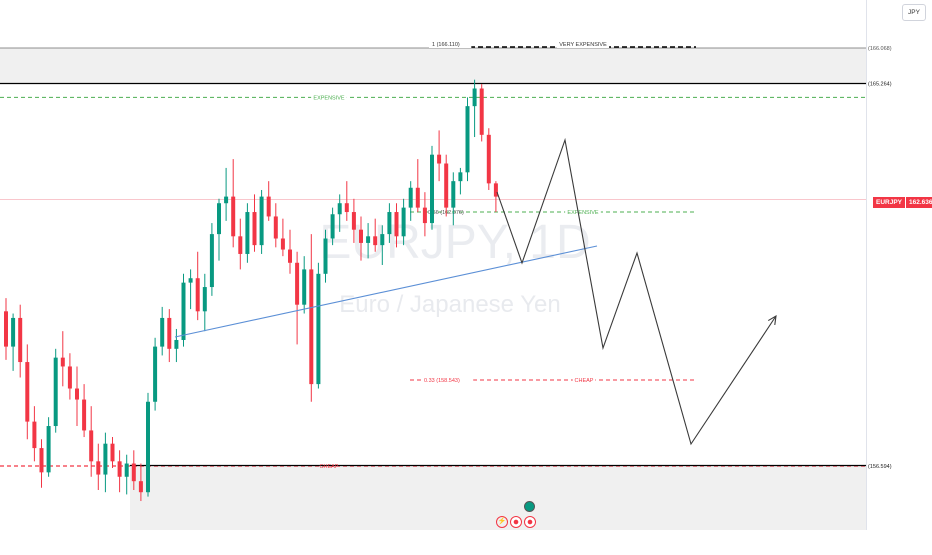 This screenshot has height=555, width=932. Describe the element at coordinates (880, 467) in the screenshot. I see `axis-label-156-594: (156.594)` at that location.